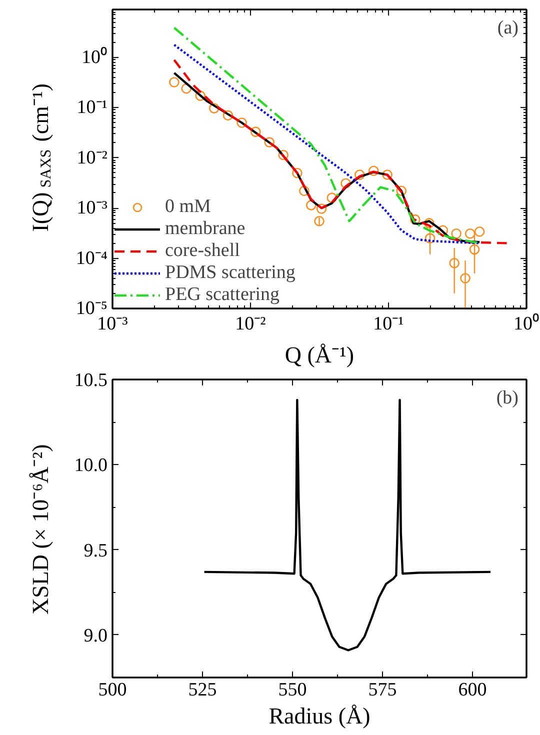 The image size is (540, 735). Describe the element at coordinates (472, 690) in the screenshot. I see `x-tick-label: 600` at that location.